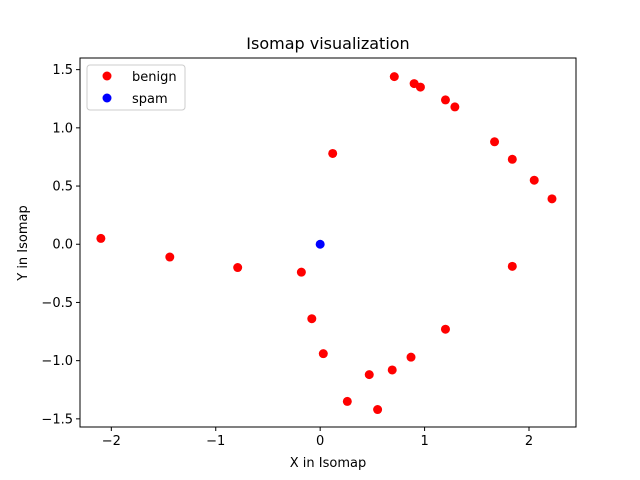  I want to click on legend-label-spam: spam, so click(150, 99).